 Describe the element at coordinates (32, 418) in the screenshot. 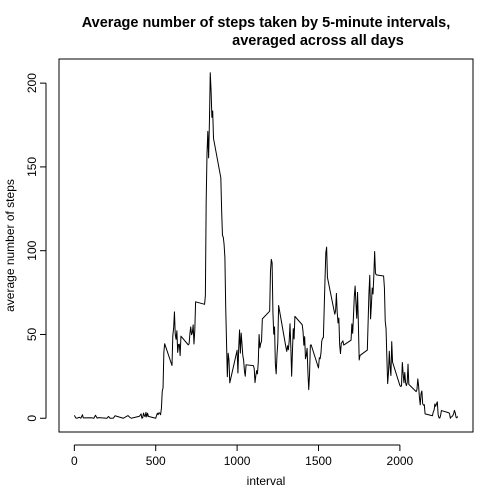

I see `y-tick-label: 0` at that location.